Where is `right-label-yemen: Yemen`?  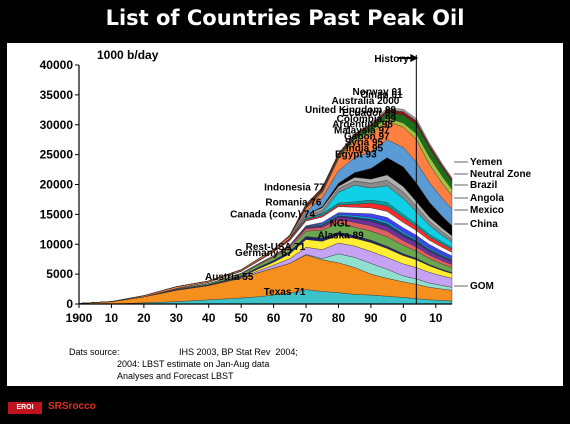 right-label-yemen: Yemen is located at coordinates (486, 162).